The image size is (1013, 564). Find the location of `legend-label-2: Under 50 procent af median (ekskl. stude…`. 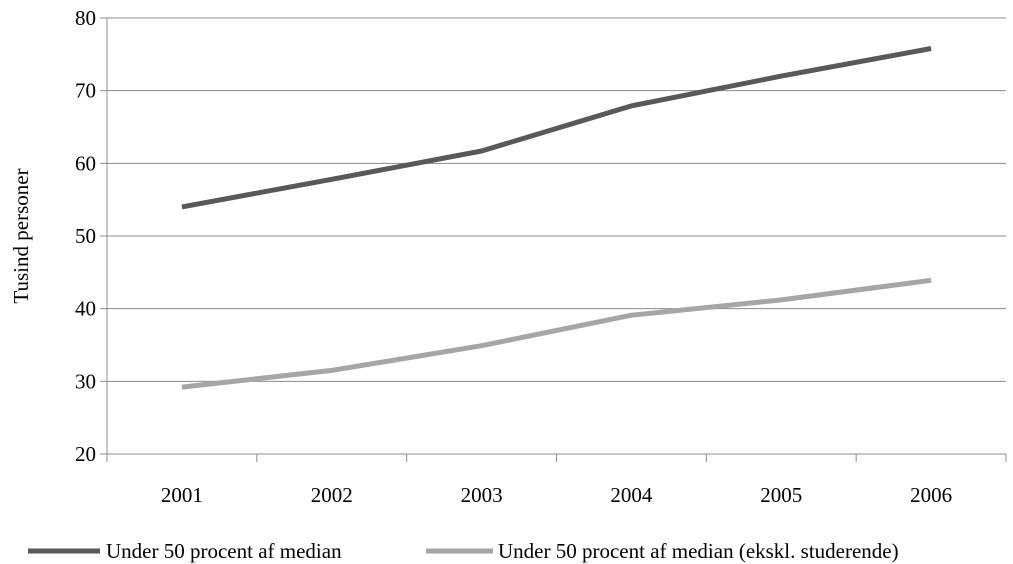

legend-label-2: Under 50 procent af median (ekskl. stude… is located at coordinates (698, 551).